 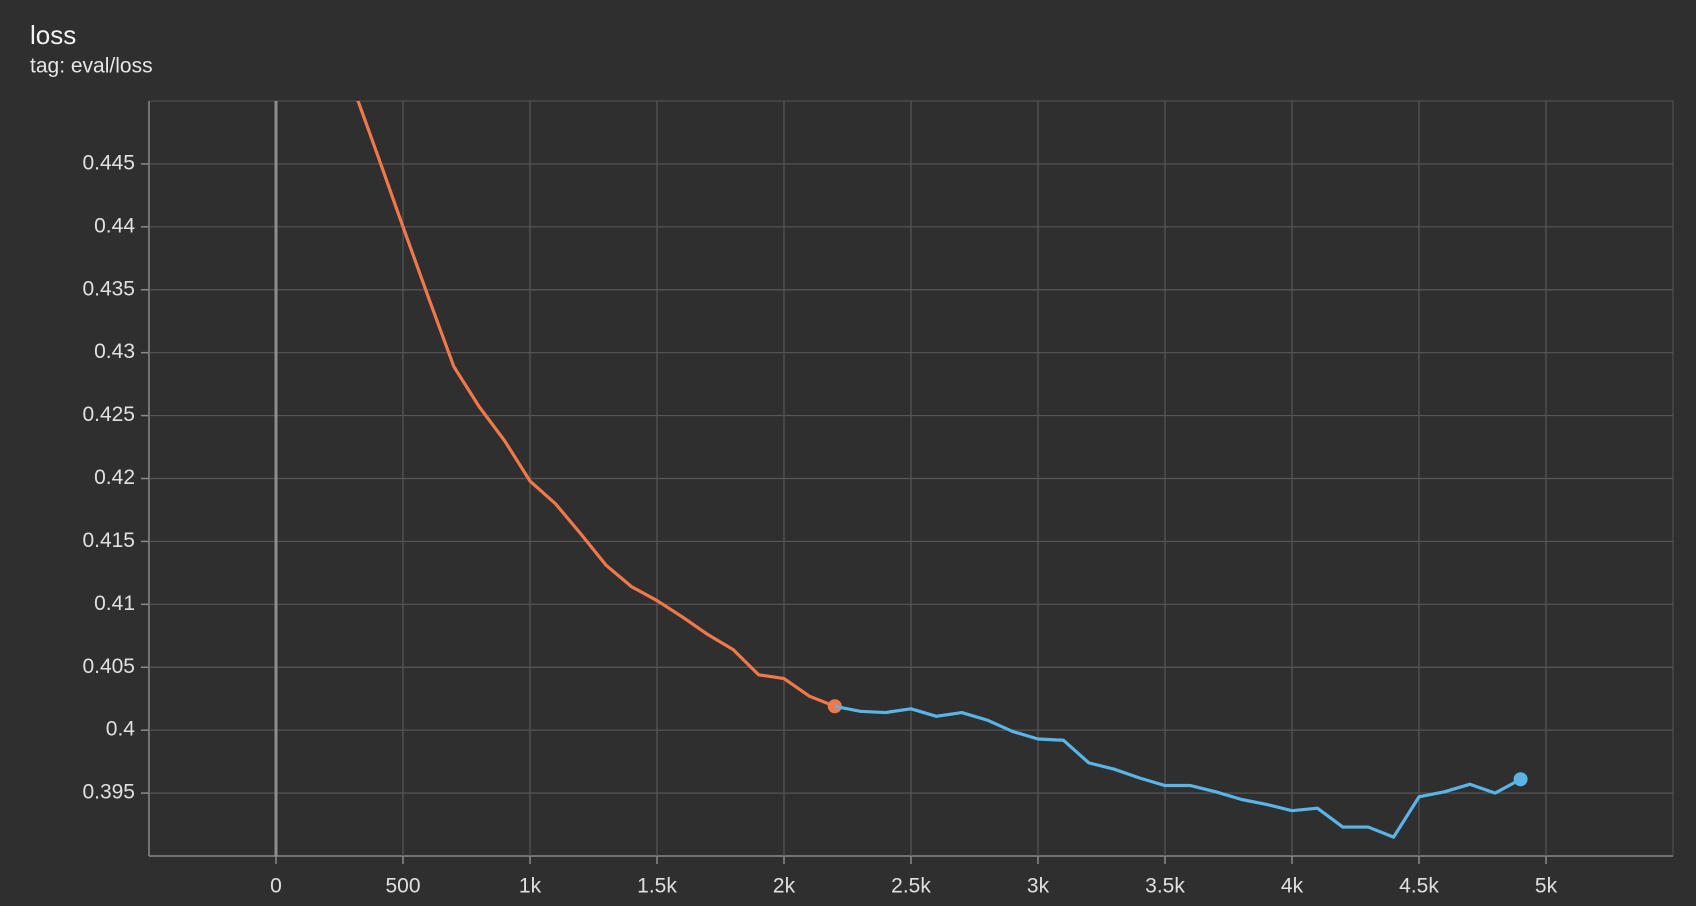 What do you see at coordinates (1292, 886) in the screenshot?
I see `x-tick-label: 4k` at bounding box center [1292, 886].